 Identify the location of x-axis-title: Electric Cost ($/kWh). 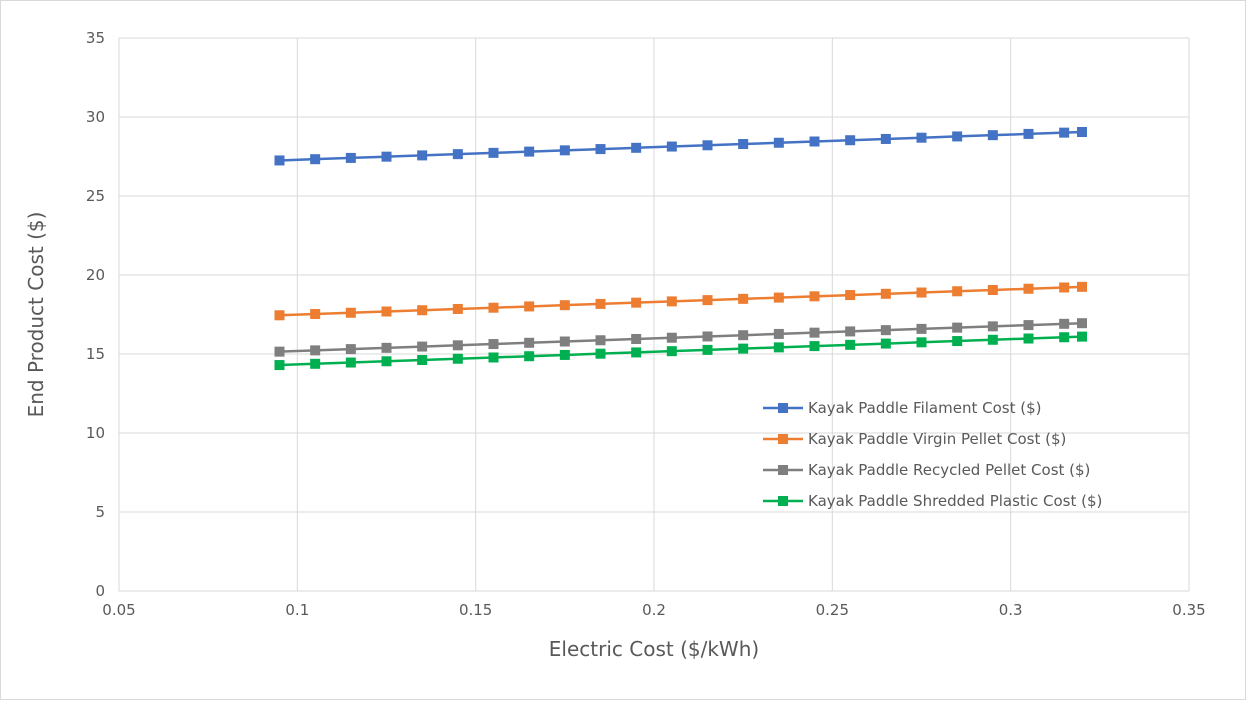
(654, 649).